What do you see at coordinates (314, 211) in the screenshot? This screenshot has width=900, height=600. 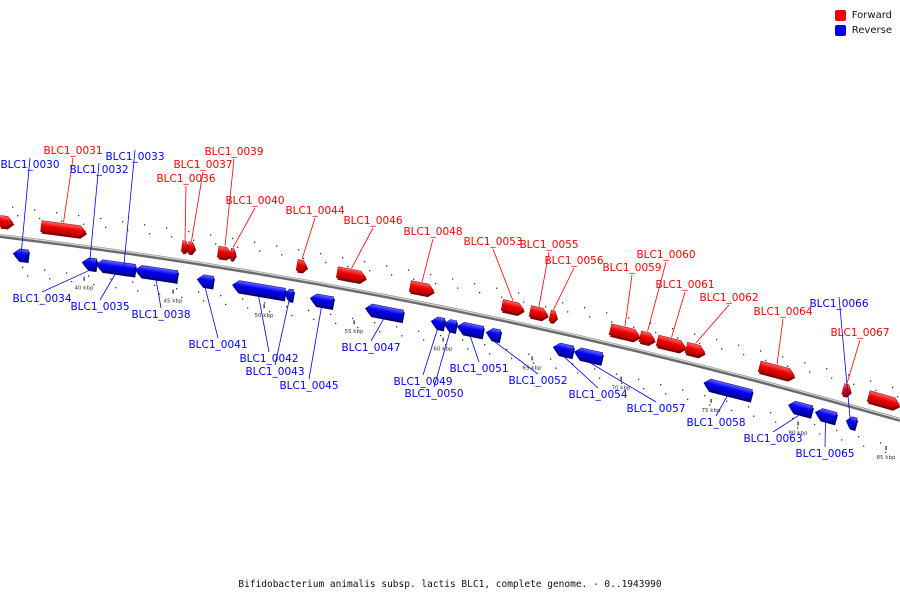 I see `gene-blc1-0044-label: BLC1_0044` at bounding box center [314, 211].